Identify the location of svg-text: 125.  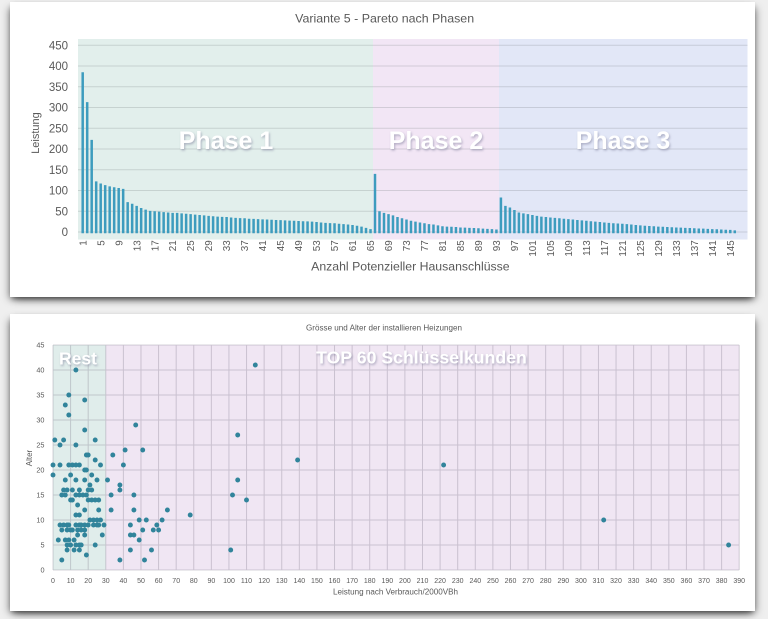
(641, 248).